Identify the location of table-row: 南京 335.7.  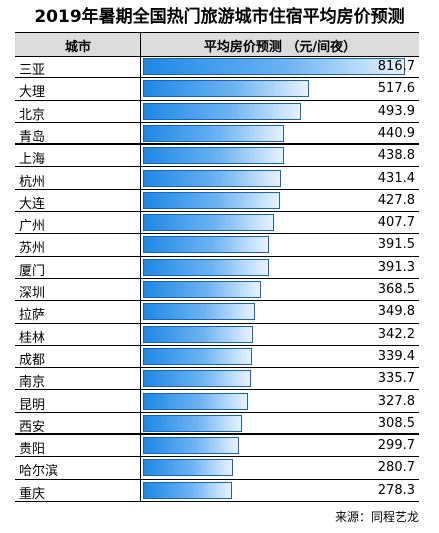
(217, 379).